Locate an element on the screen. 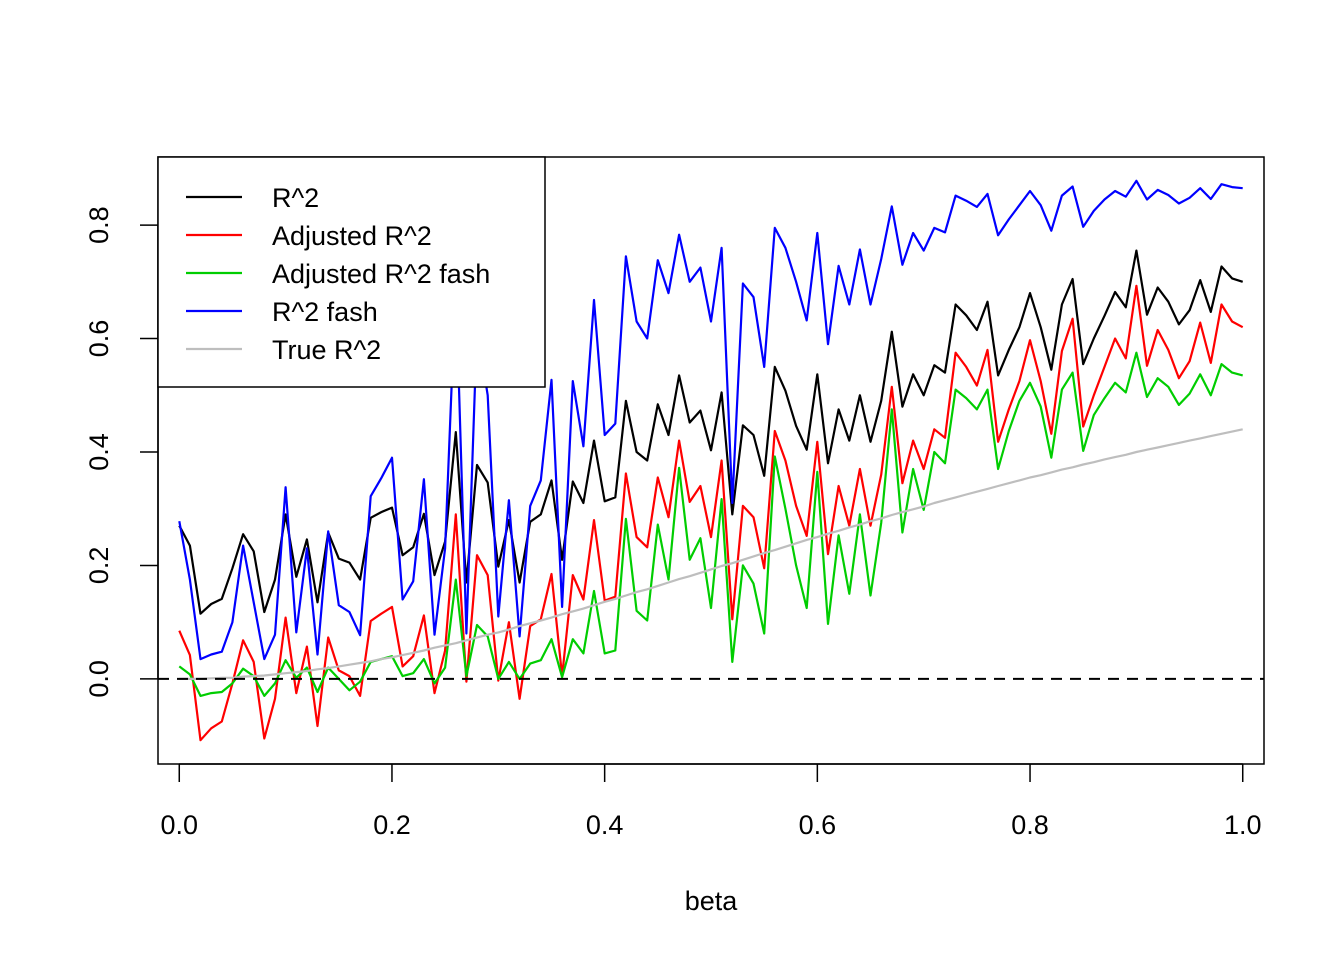  x-tick-label-4: 0.8 is located at coordinates (1030, 825).